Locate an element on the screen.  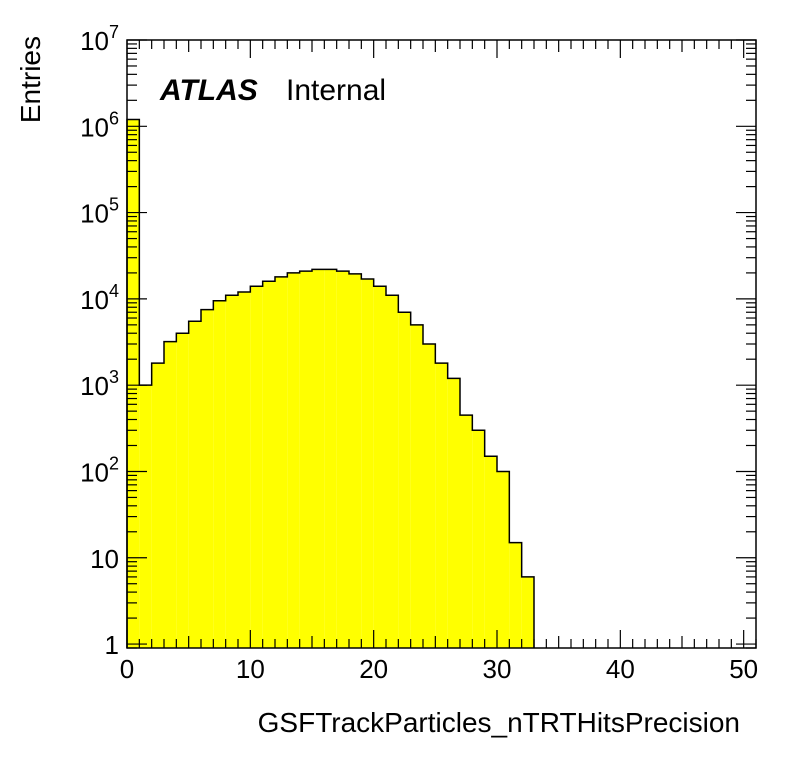
y-tick-label: 10² is located at coordinates (99, 470).